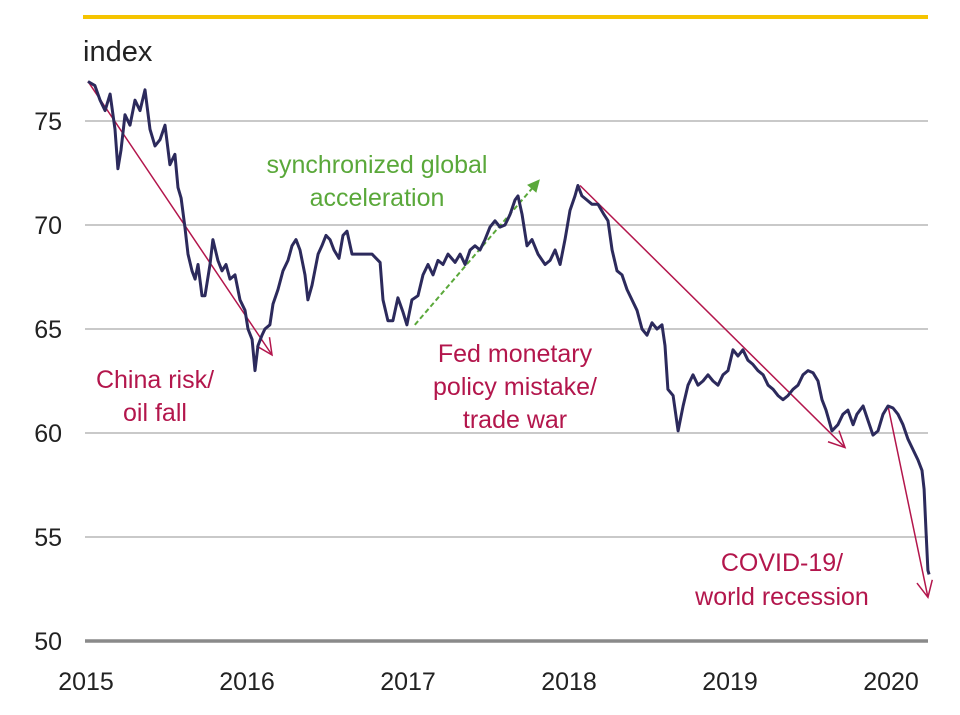  What do you see at coordinates (48, 538) in the screenshot?
I see `y-tick-label: 55` at bounding box center [48, 538].